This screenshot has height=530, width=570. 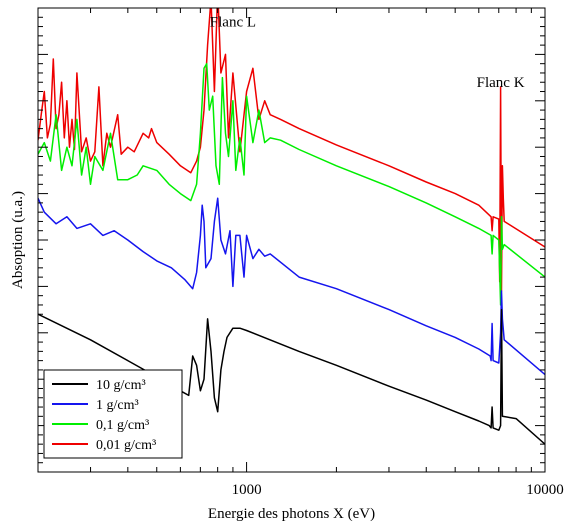 What do you see at coordinates (122, 425) in the screenshot?
I see `legend-label: 0,1 g/cm³` at bounding box center [122, 425].